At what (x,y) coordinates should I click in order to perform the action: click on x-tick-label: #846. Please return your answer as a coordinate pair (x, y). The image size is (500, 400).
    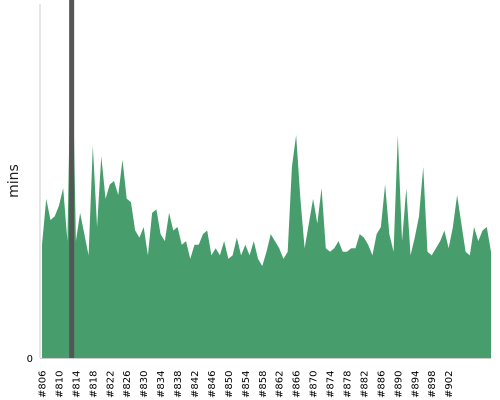
    Looking at the image, I should click on (212, 384).